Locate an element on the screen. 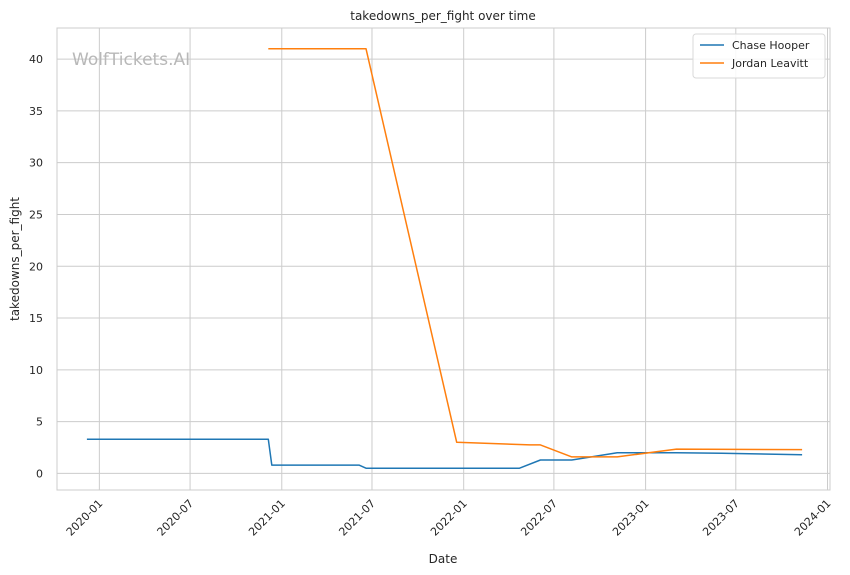 The width and height of the screenshot is (850, 575). legend: Chase Hooper Jordan Leavitt is located at coordinates (759, 56).